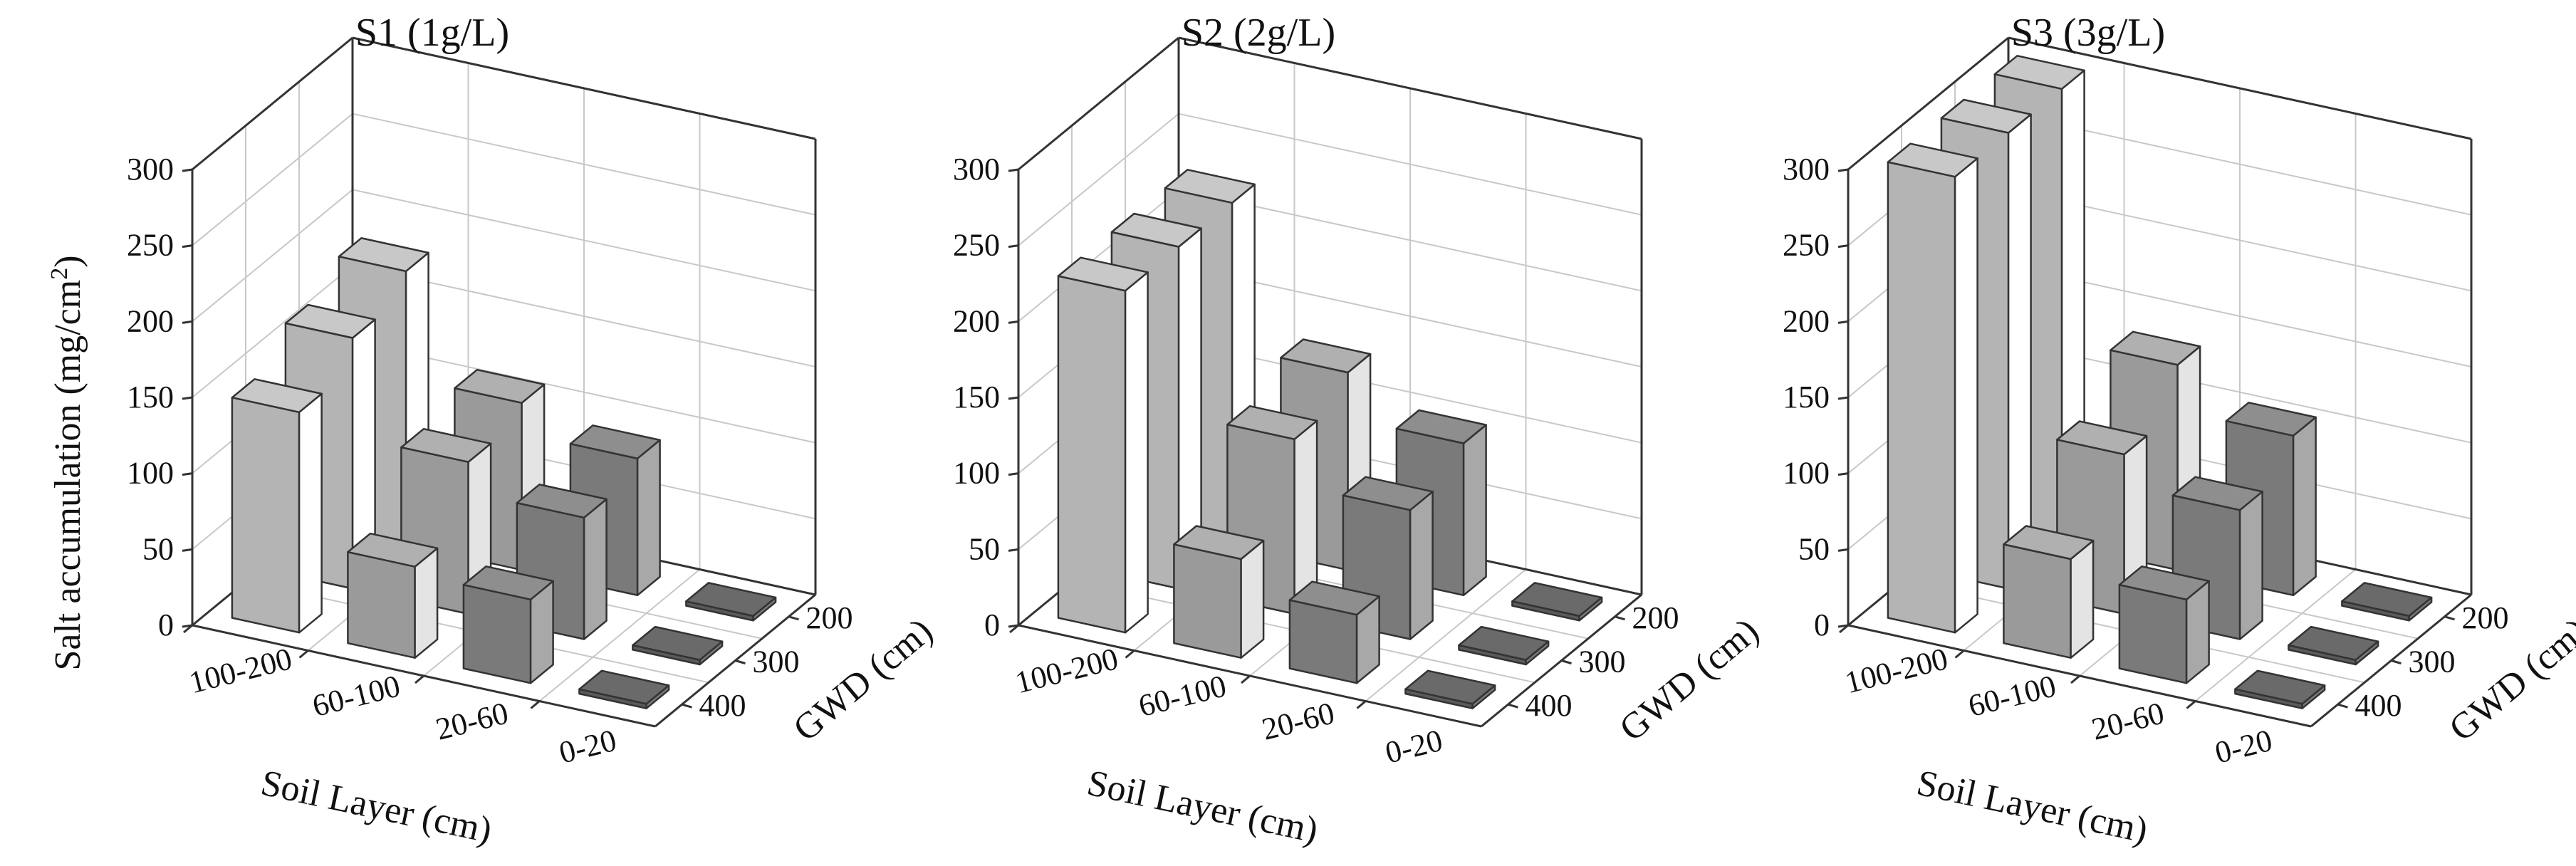 This screenshot has height=866, width=2576. What do you see at coordinates (984, 548) in the screenshot?
I see `z-tick-label: 50` at bounding box center [984, 548].